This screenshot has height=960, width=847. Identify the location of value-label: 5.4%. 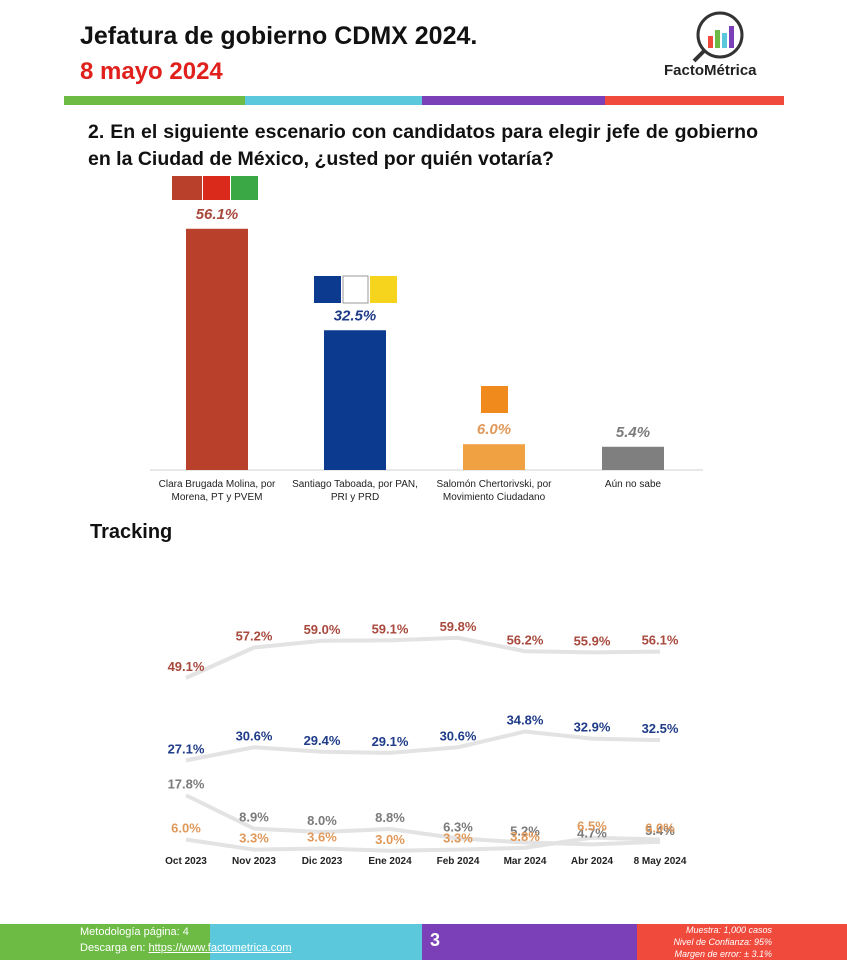
(633, 432).